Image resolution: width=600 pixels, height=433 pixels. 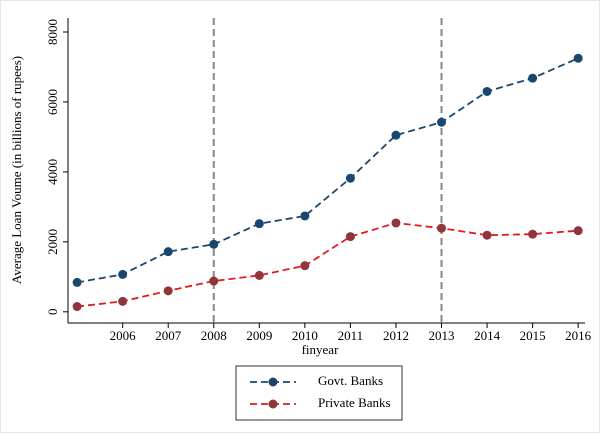 What do you see at coordinates (123, 335) in the screenshot?
I see `x-tick-label: 2006` at bounding box center [123, 335].